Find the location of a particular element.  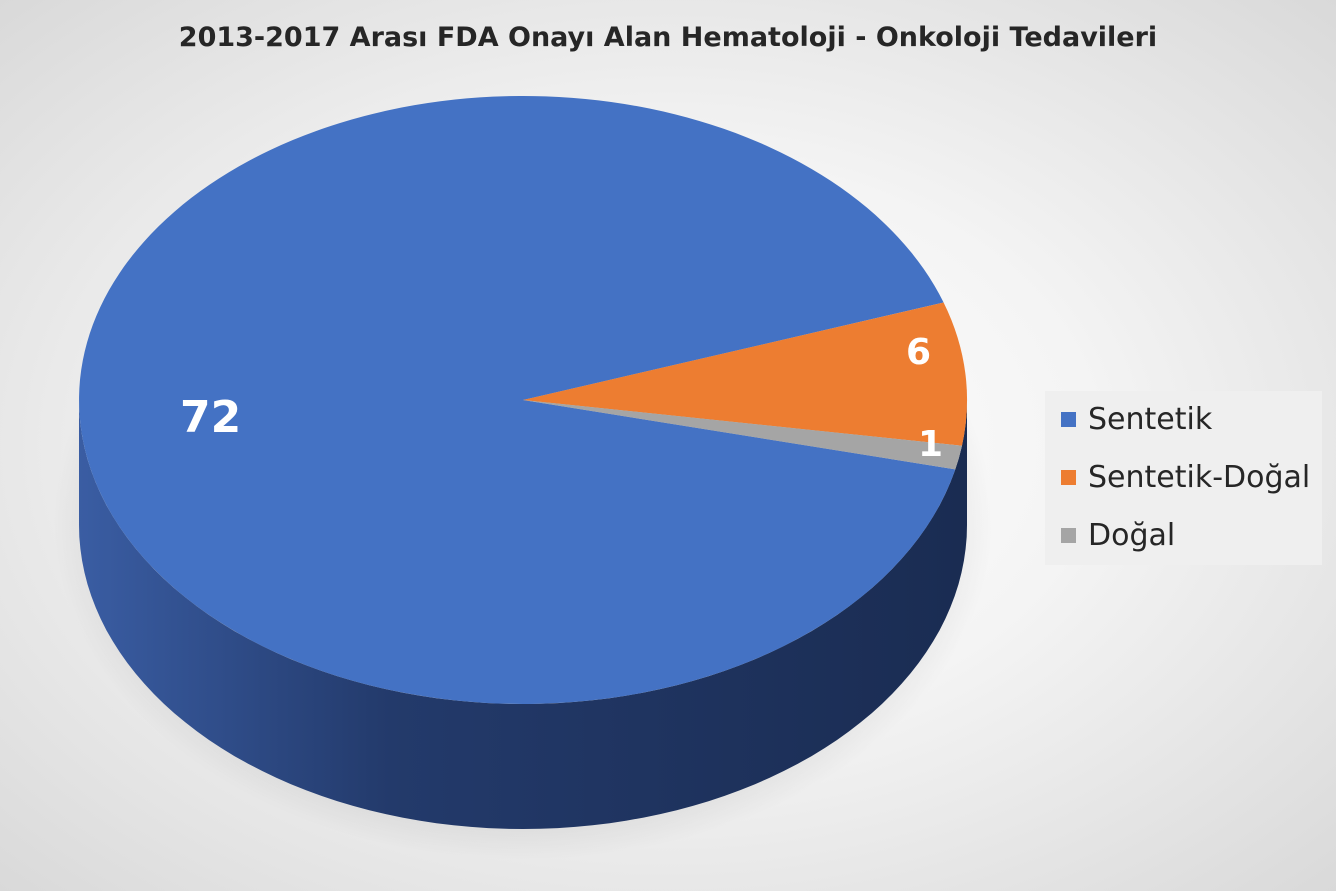

legend-swatch-dogal is located at coordinates (1068, 535).